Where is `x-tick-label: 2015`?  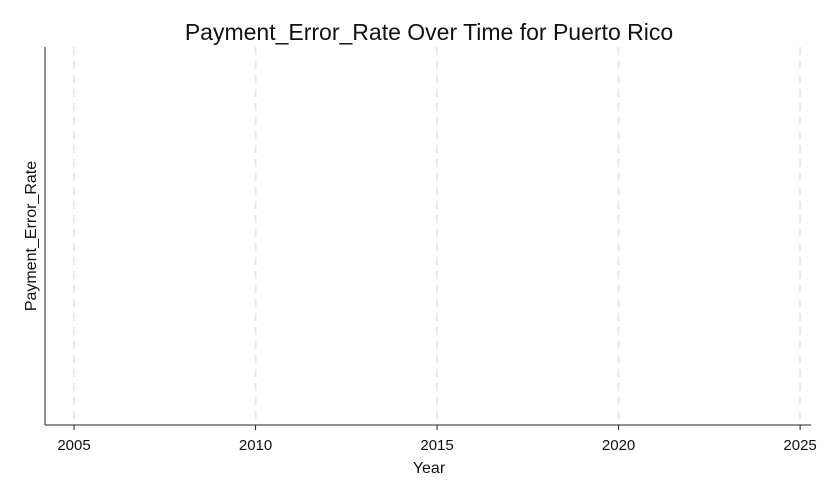
x-tick-label: 2015 is located at coordinates (436, 445).